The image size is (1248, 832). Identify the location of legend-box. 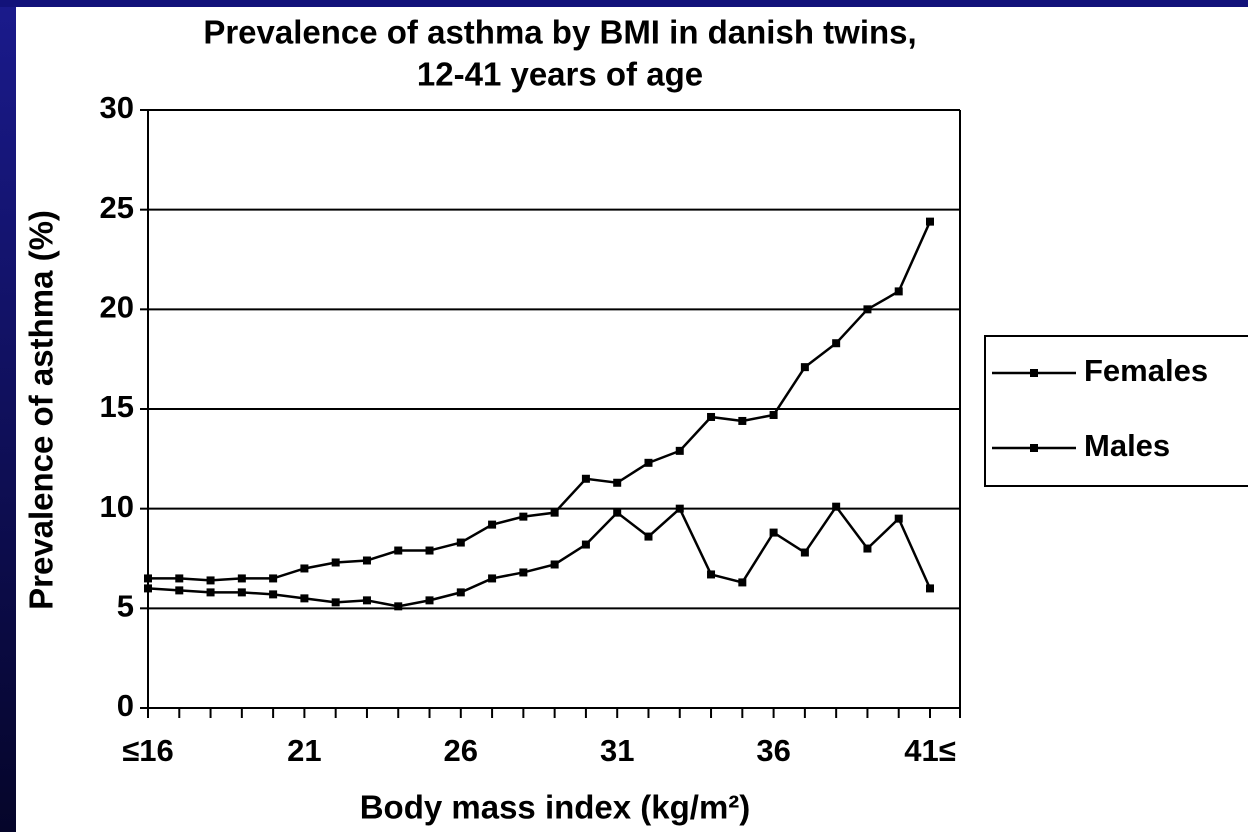
(1116, 411).